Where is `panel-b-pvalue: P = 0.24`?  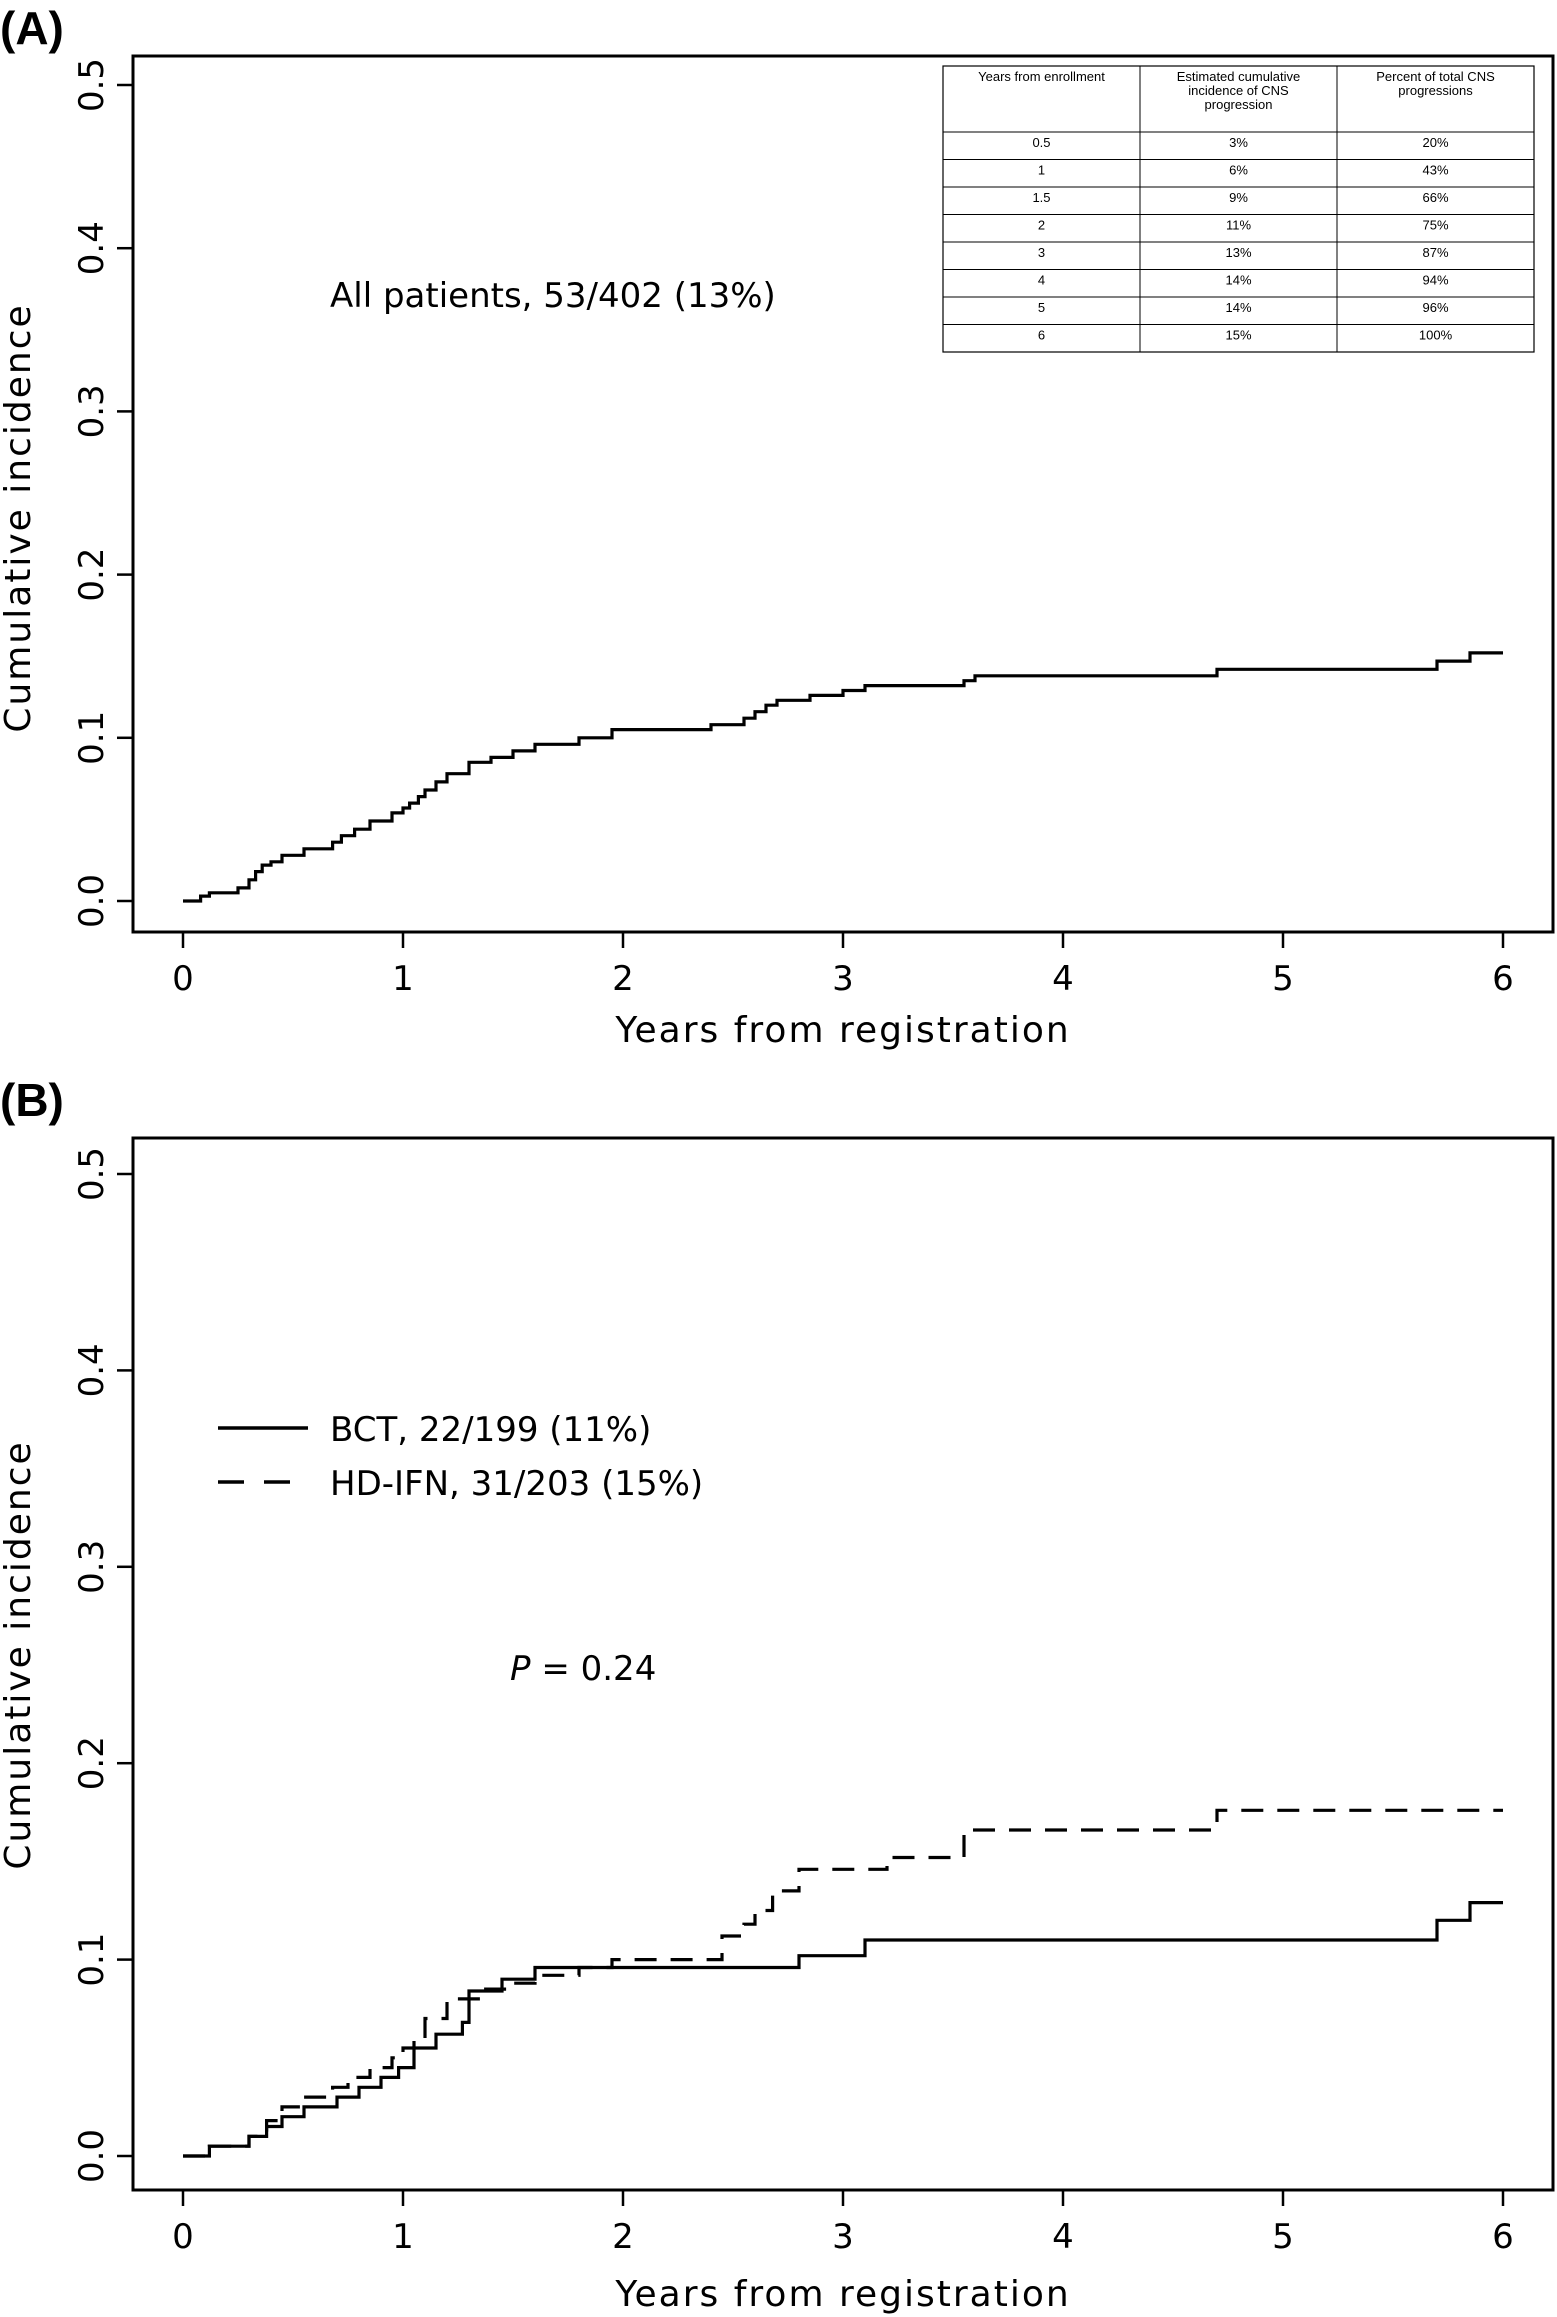 panel-b-pvalue: P = 0.24 is located at coordinates (583, 1669).